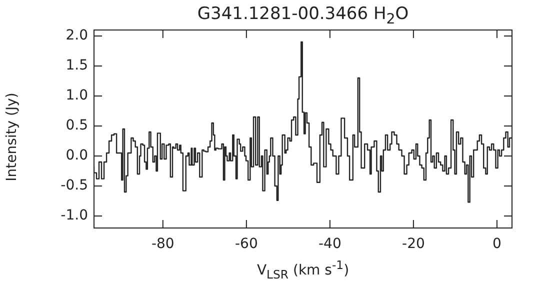 This screenshot has width=540, height=288. What do you see at coordinates (413, 244) in the screenshot?
I see `x-tick-label: -20` at bounding box center [413, 244].